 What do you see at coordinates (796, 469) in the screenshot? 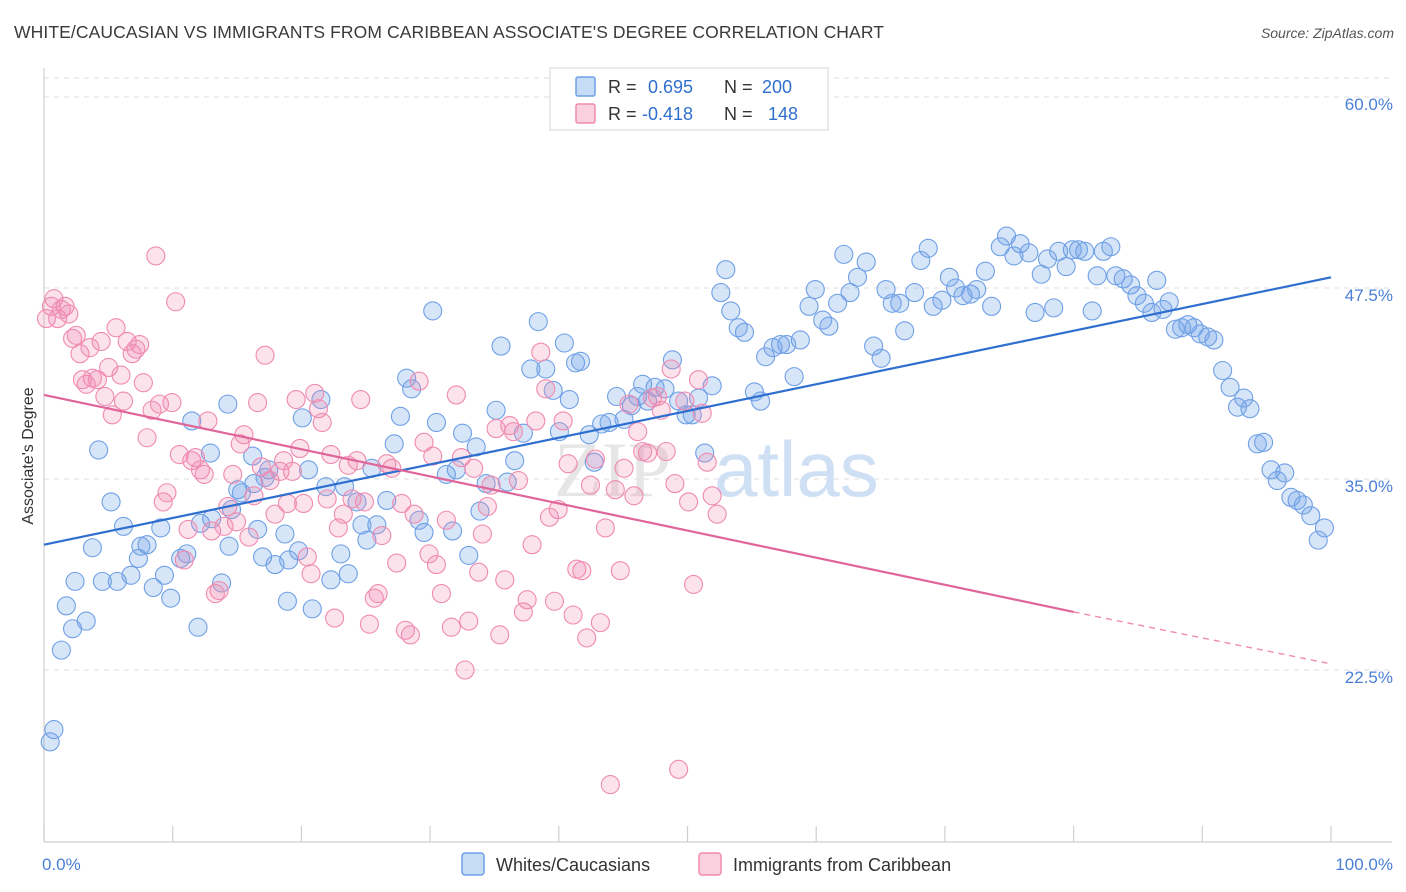
I see `watermark-atlas: atlas` at bounding box center [796, 469].